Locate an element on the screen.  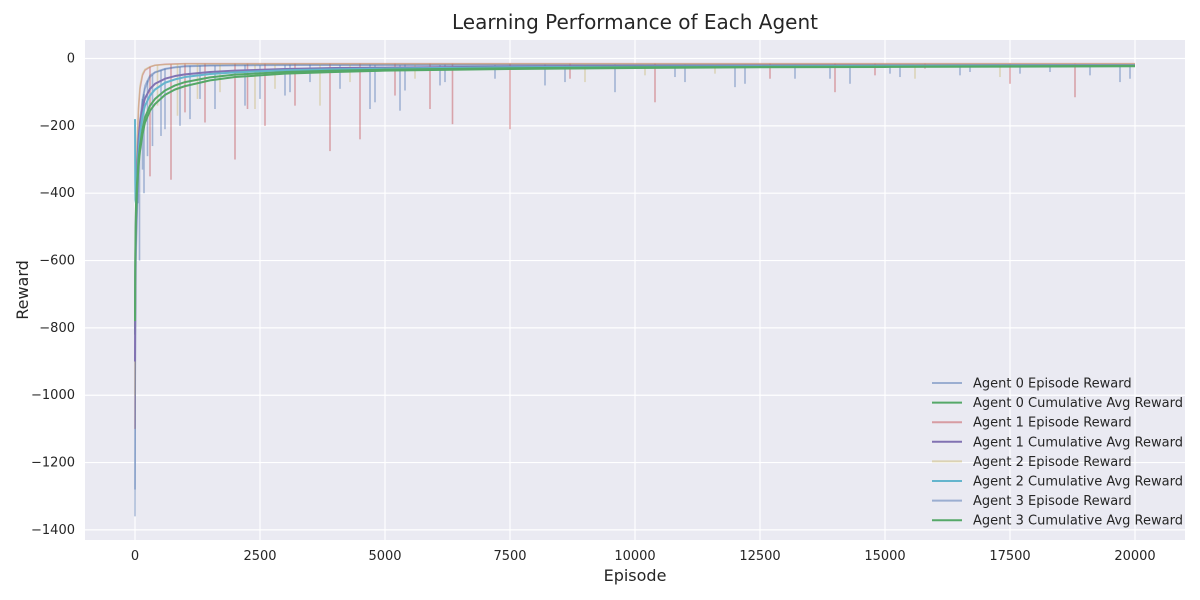
x-axis-ticks: 0 2500 5000 7500 10000 12500 15000 17500 20000 is located at coordinates (643, 556).